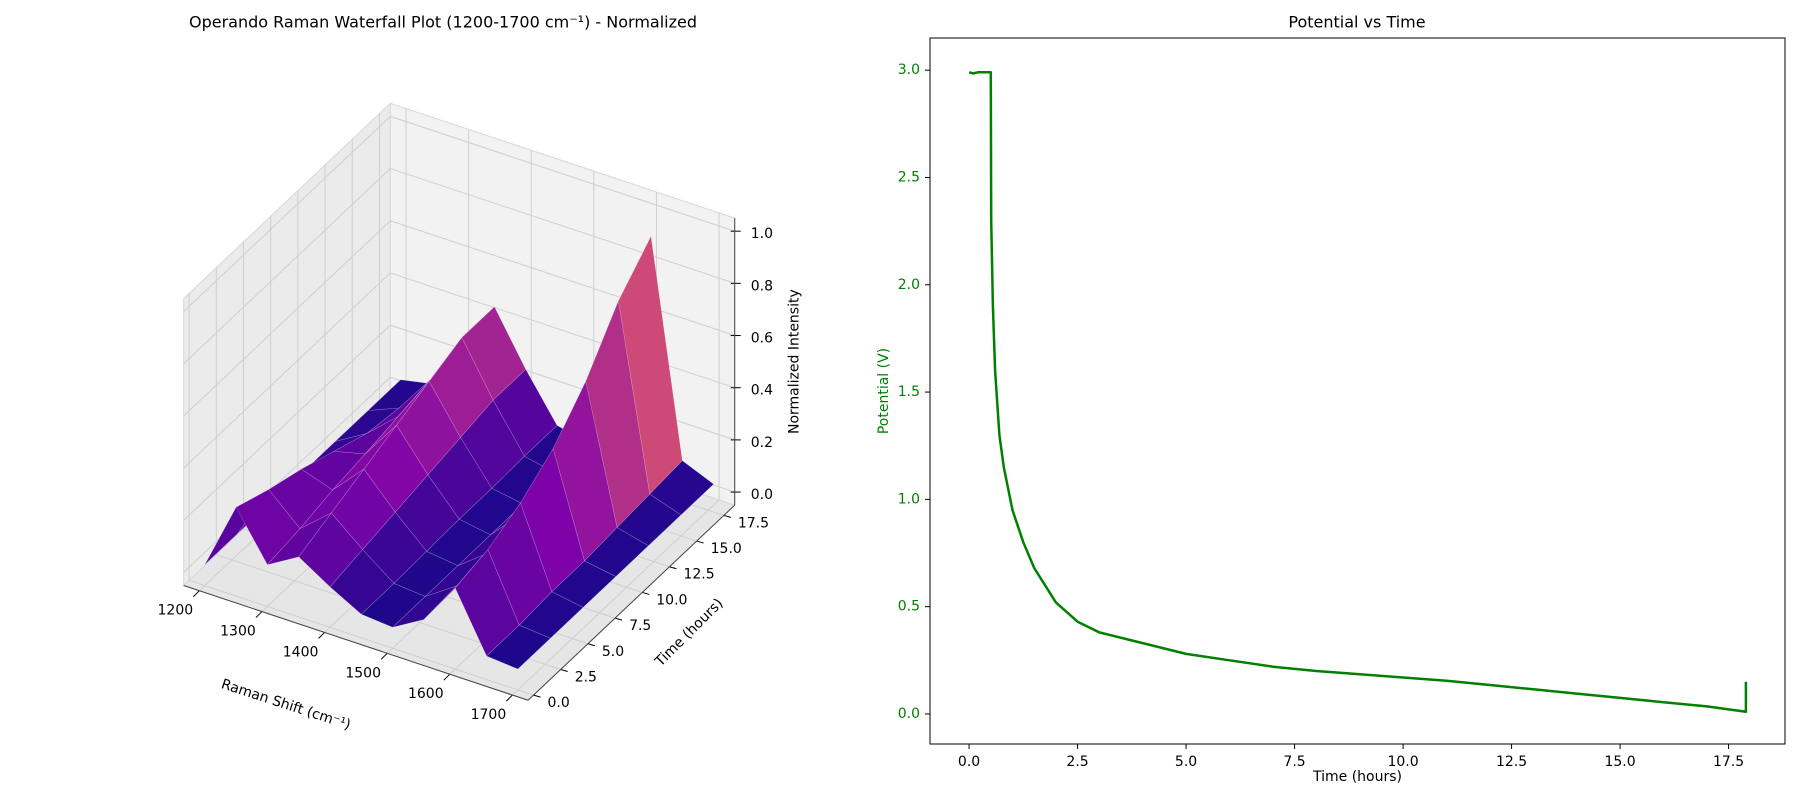 The height and width of the screenshot is (800, 1800). What do you see at coordinates (1294, 762) in the screenshot?
I see `x-tick-label: 7.5` at bounding box center [1294, 762].